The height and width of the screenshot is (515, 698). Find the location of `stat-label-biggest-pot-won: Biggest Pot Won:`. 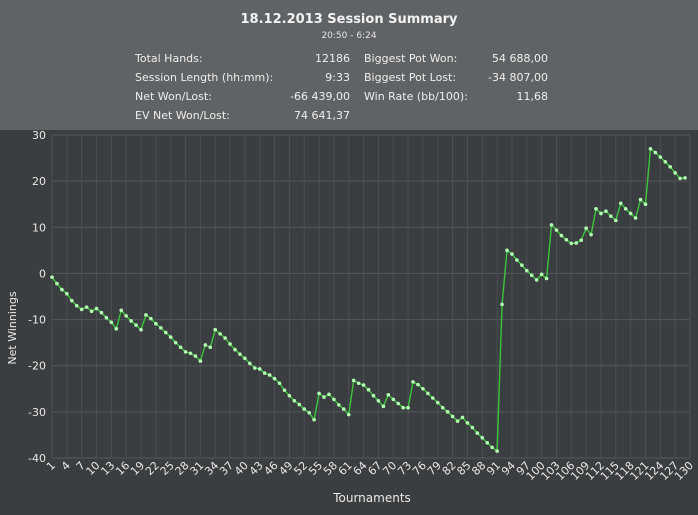

stat-label-biggest-pot-won: Biggest Pot Won: is located at coordinates (411, 58).